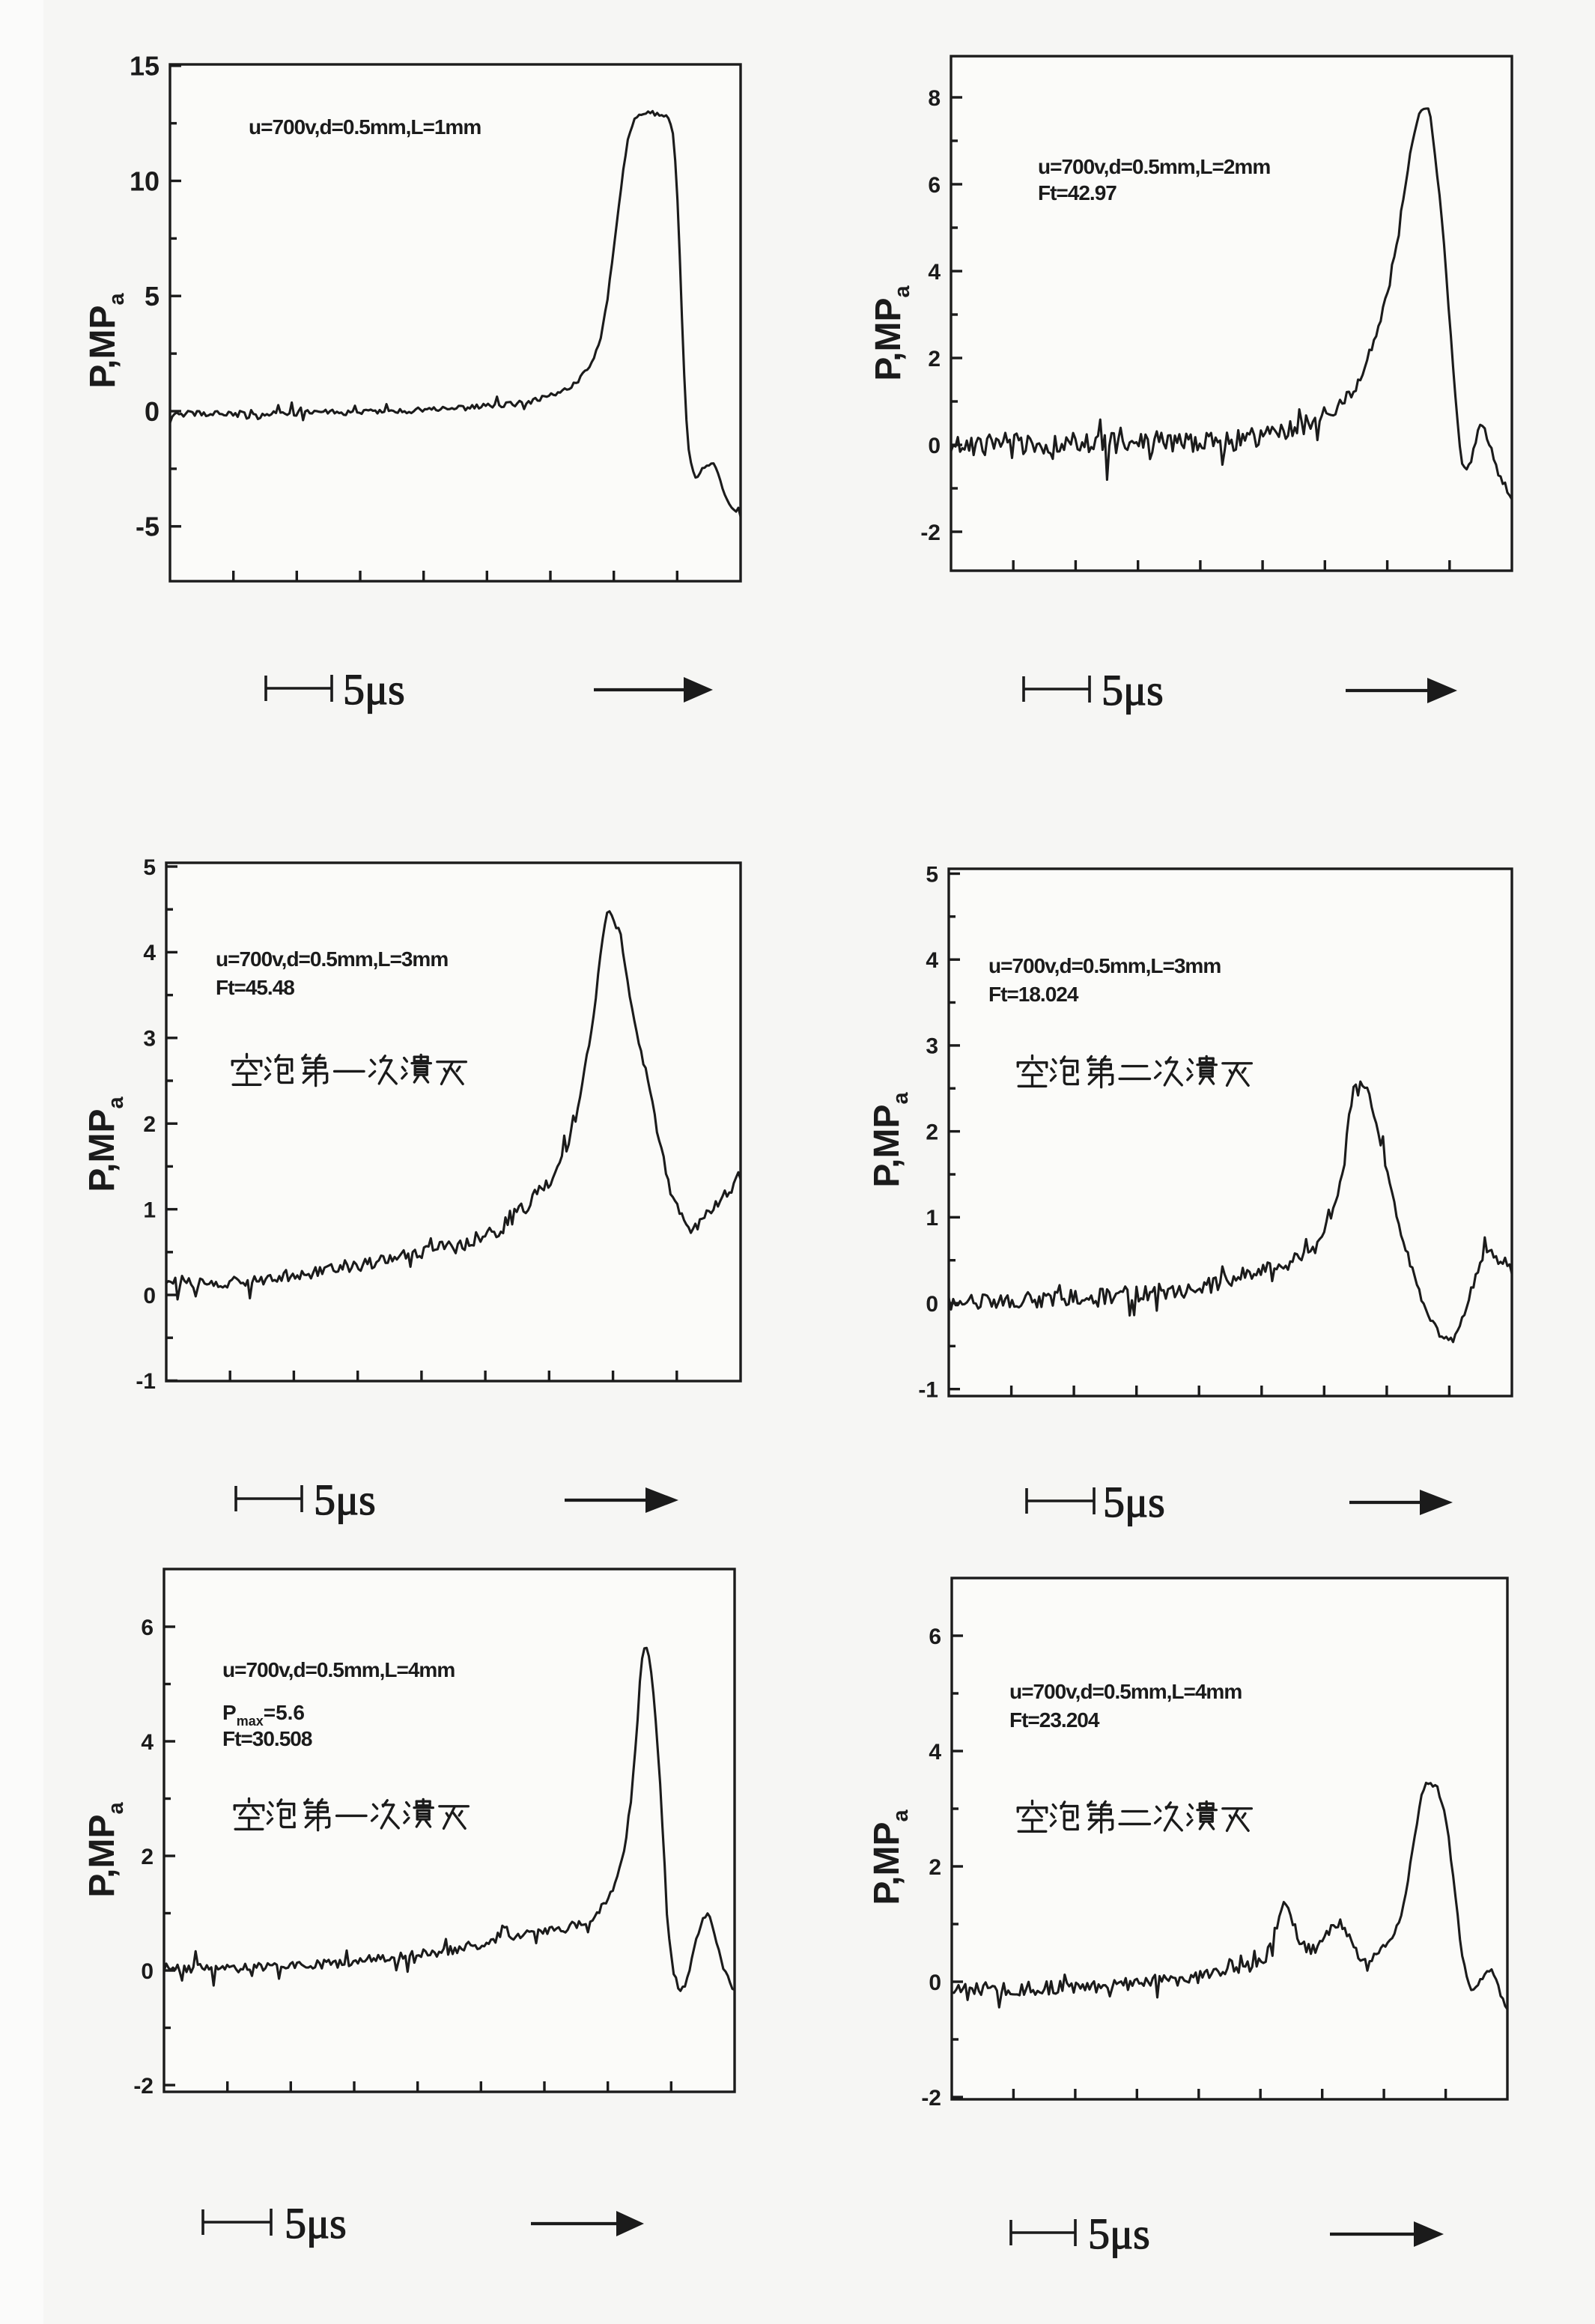  Describe the element at coordinates (264, 1715) in the screenshot. I see `svg-text: Pmax=5.6` at that location.